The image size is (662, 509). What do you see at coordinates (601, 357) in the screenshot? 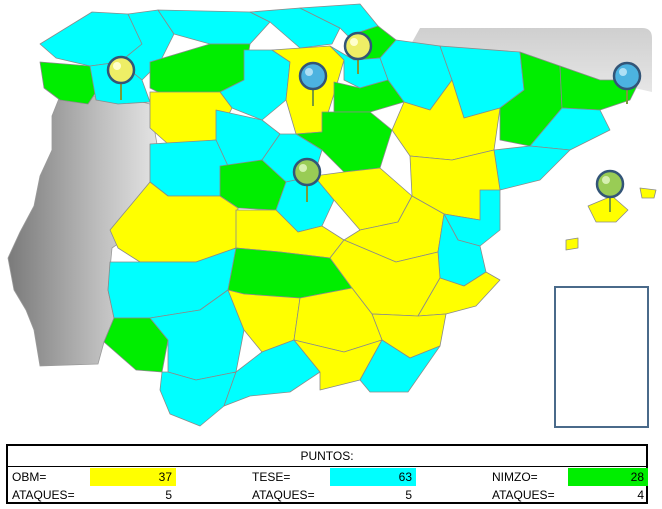
I see `empty-selection-box` at bounding box center [601, 357].